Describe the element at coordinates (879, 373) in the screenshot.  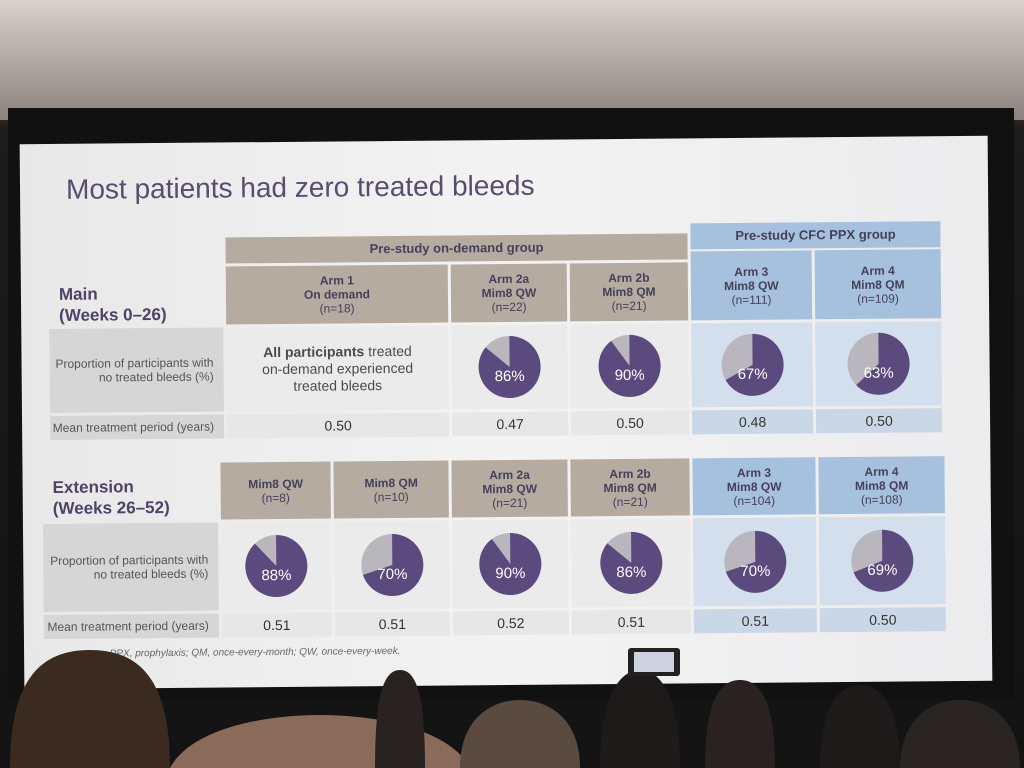
I see `pie-label: 63%` at that location.